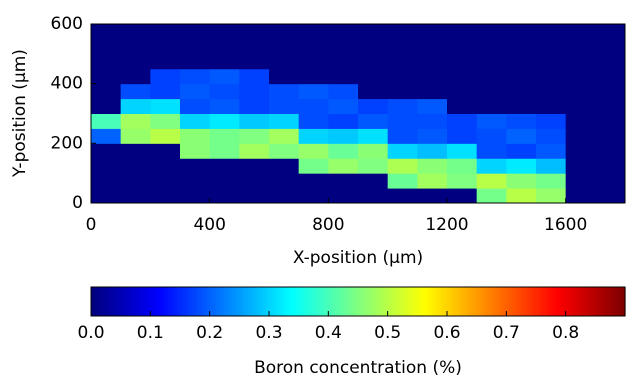 The image size is (626, 379). I want to click on x-tick-label: 1600, so click(565, 225).